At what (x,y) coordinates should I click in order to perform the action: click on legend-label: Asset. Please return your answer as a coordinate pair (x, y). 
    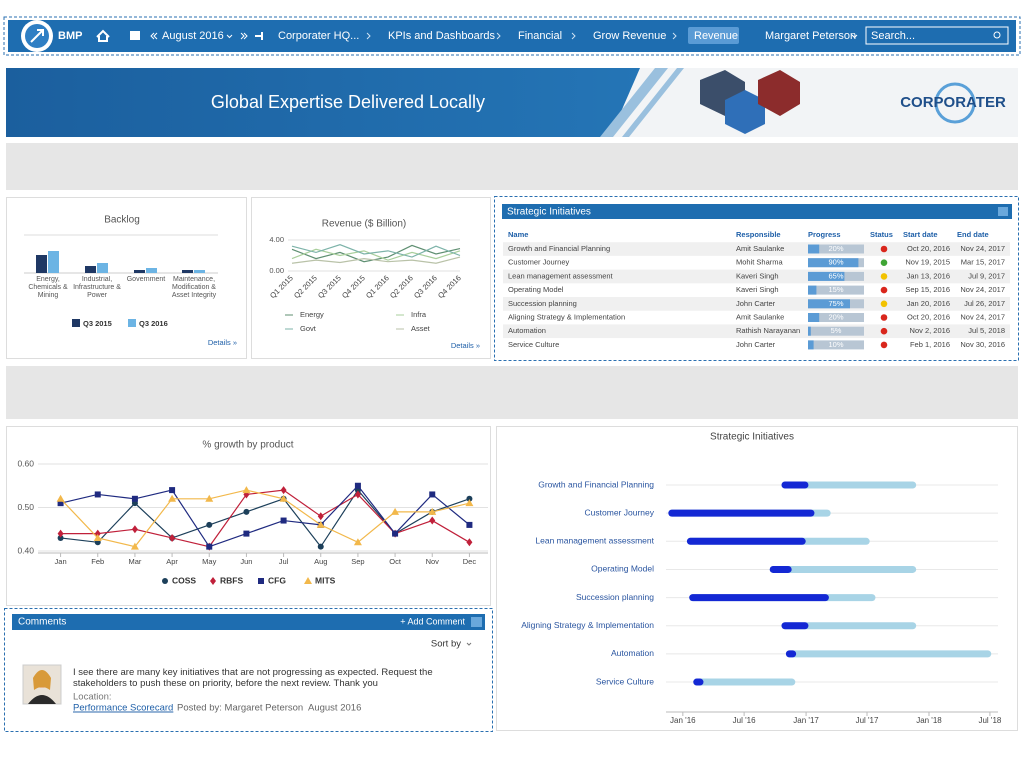
    Looking at the image, I should click on (421, 328).